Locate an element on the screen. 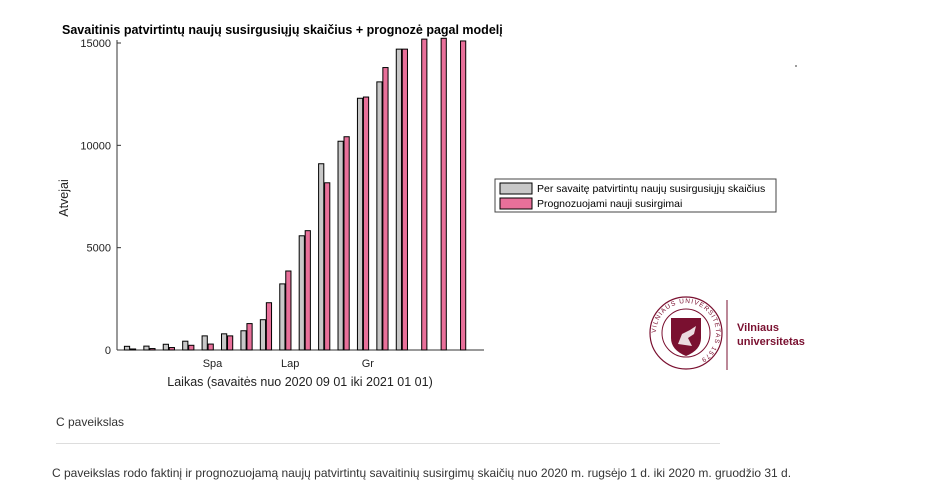  x-tick-label: Spa is located at coordinates (213, 364).